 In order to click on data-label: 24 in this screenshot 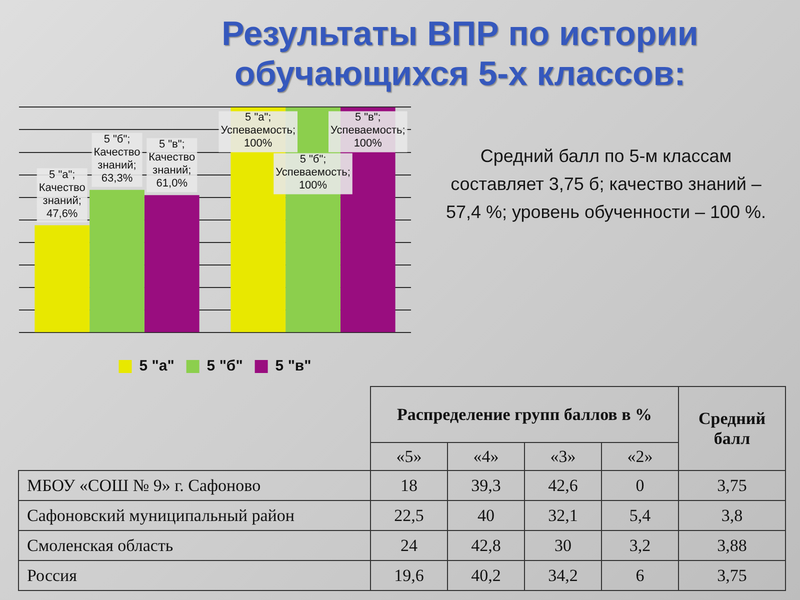, I will do `click(409, 545)`.